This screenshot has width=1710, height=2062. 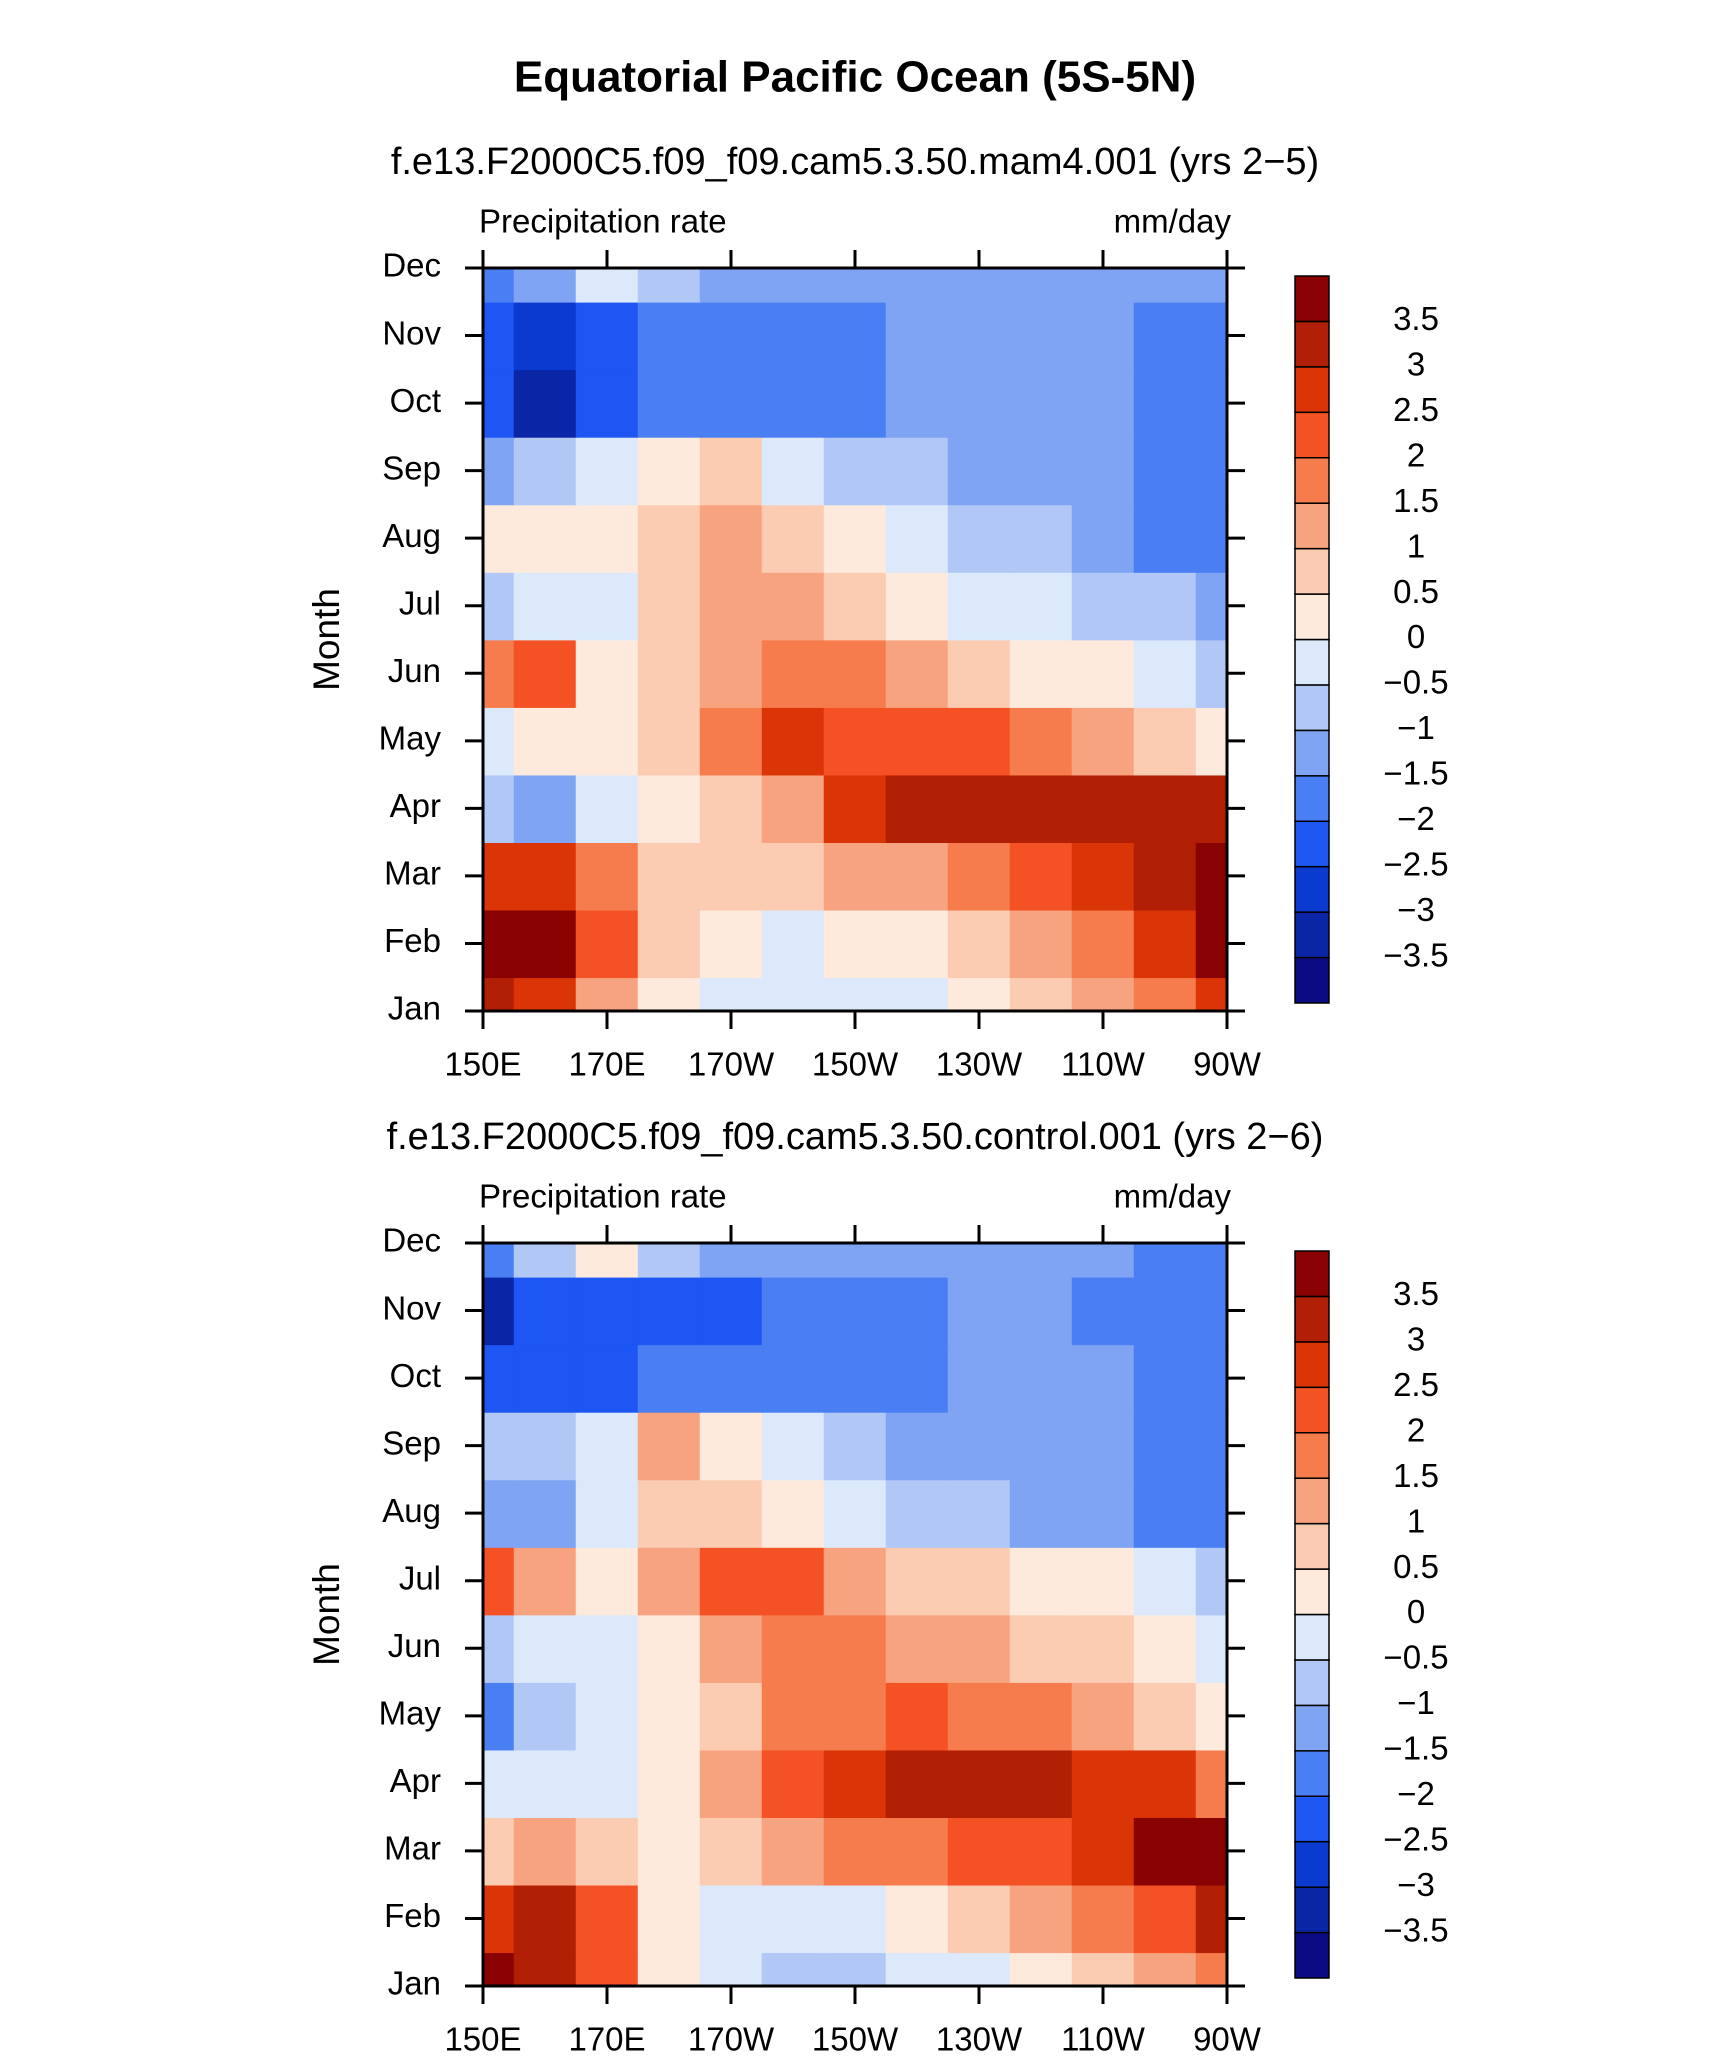 What do you see at coordinates (326, 1614) in the screenshot?
I see `y-axis-label: Month` at bounding box center [326, 1614].